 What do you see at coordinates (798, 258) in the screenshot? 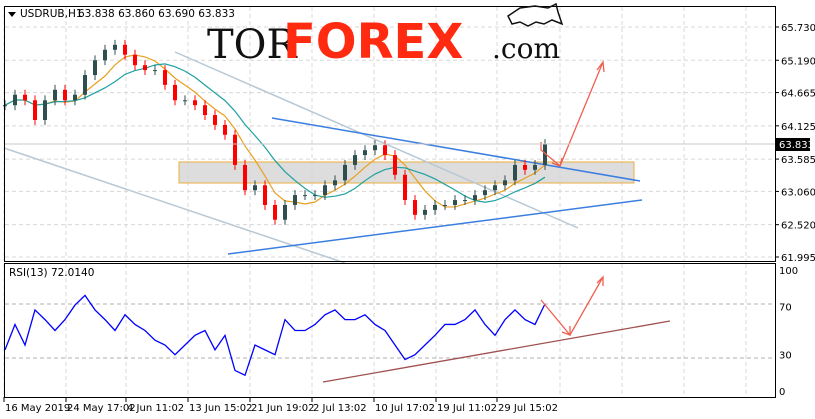
I see `price-tick-label: 61.995` at bounding box center [798, 258].